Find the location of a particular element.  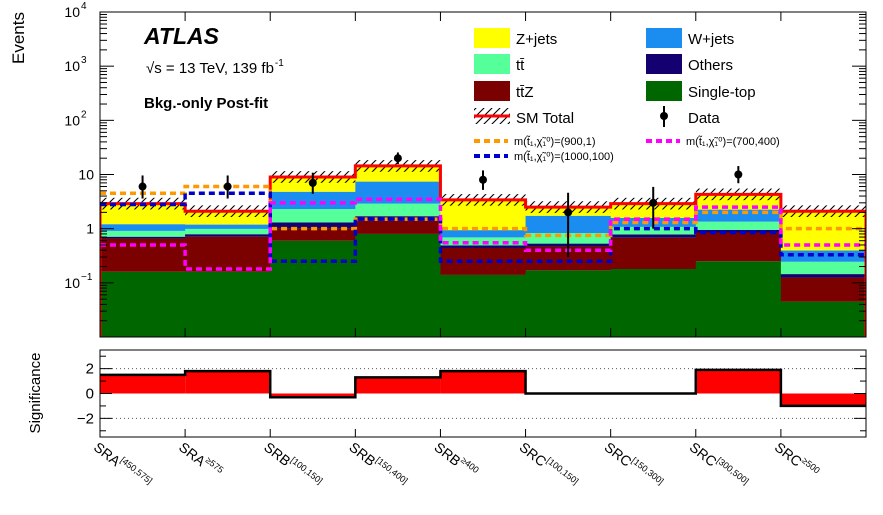

legend-label: Single-top is located at coordinates (722, 92).